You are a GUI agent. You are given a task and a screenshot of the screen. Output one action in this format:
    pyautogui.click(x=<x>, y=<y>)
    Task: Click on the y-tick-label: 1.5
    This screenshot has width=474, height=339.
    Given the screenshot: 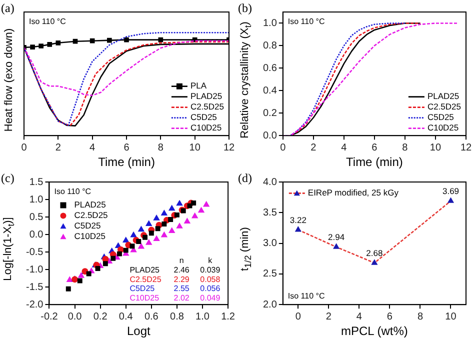 What is the action you would take?
    pyautogui.click(x=36, y=182)
    